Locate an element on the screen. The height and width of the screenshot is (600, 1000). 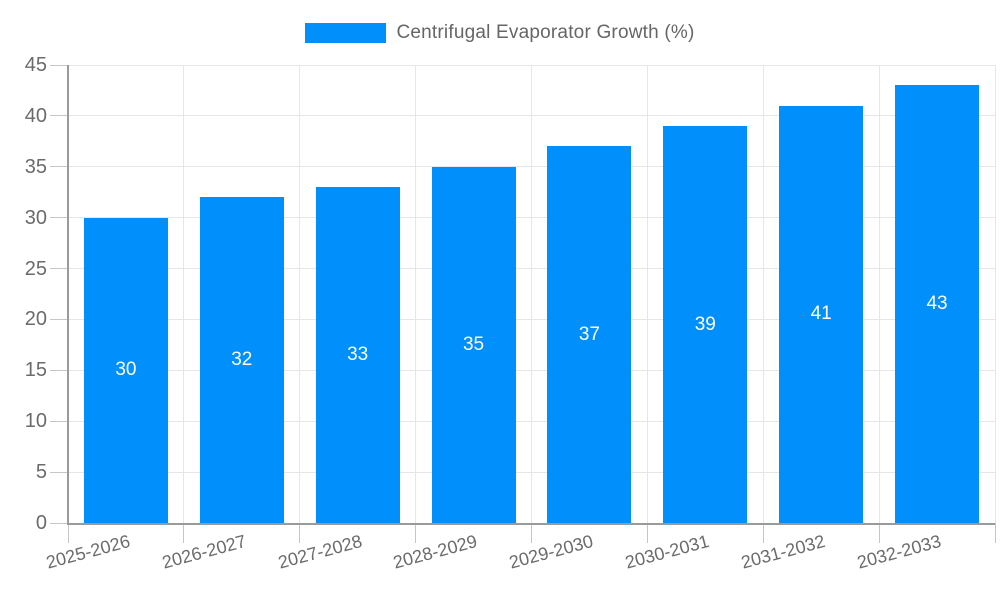
x-axis-label: 2028-2029 is located at coordinates (435, 552).